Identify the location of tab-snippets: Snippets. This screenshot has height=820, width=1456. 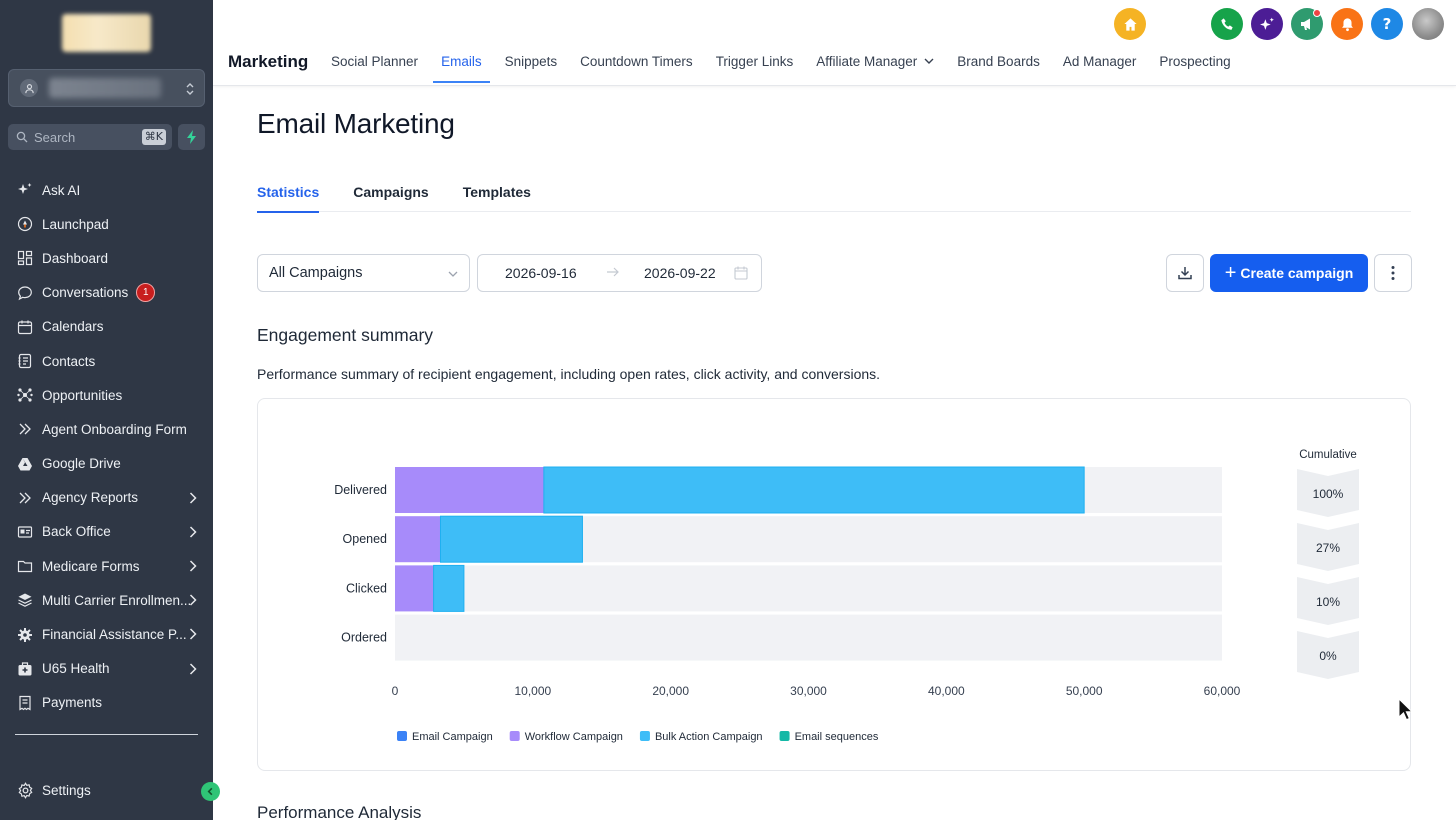
(531, 61).